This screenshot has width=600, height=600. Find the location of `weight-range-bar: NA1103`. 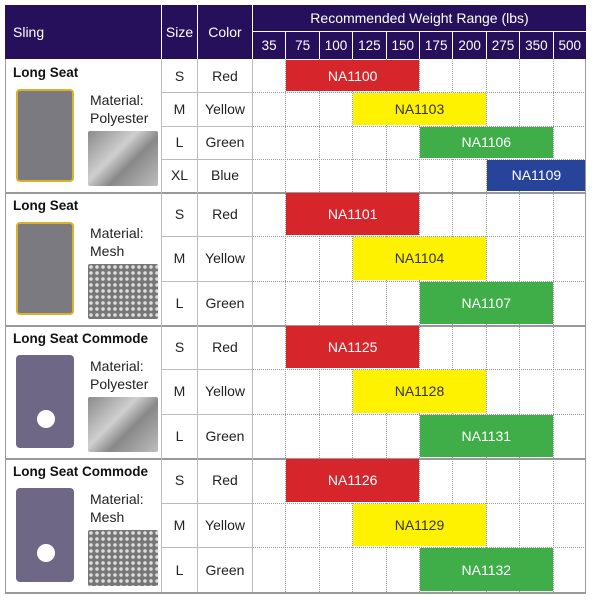

weight-range-bar: NA1103 is located at coordinates (419, 109).